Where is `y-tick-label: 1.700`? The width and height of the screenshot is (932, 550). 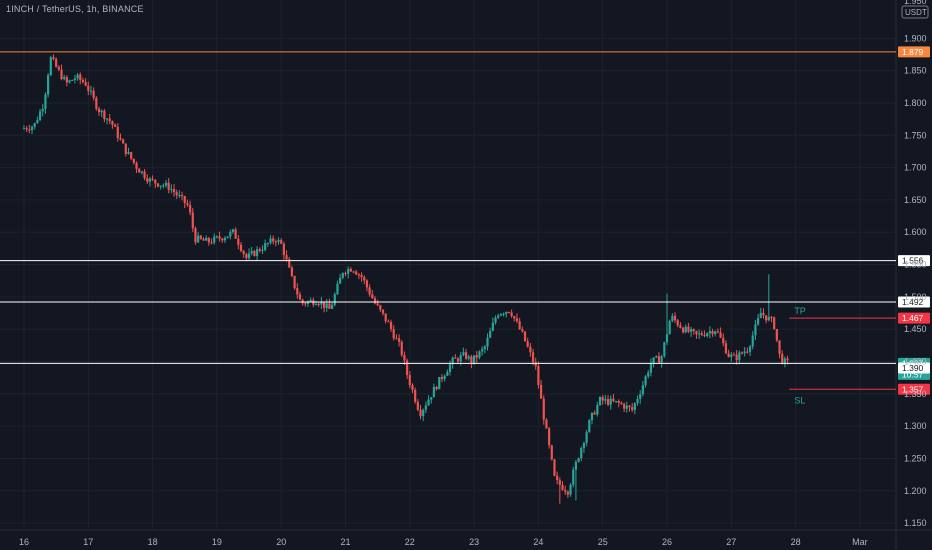
y-tick-label: 1.700 is located at coordinates (915, 168).